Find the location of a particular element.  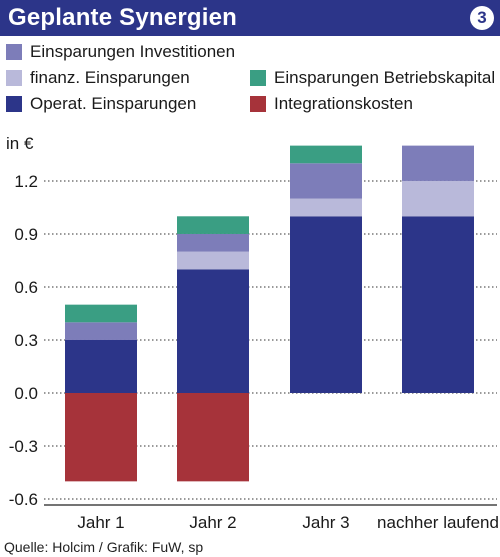

source-credit: Quelle: Holcim / Grafik: FuW, sp is located at coordinates (104, 547).